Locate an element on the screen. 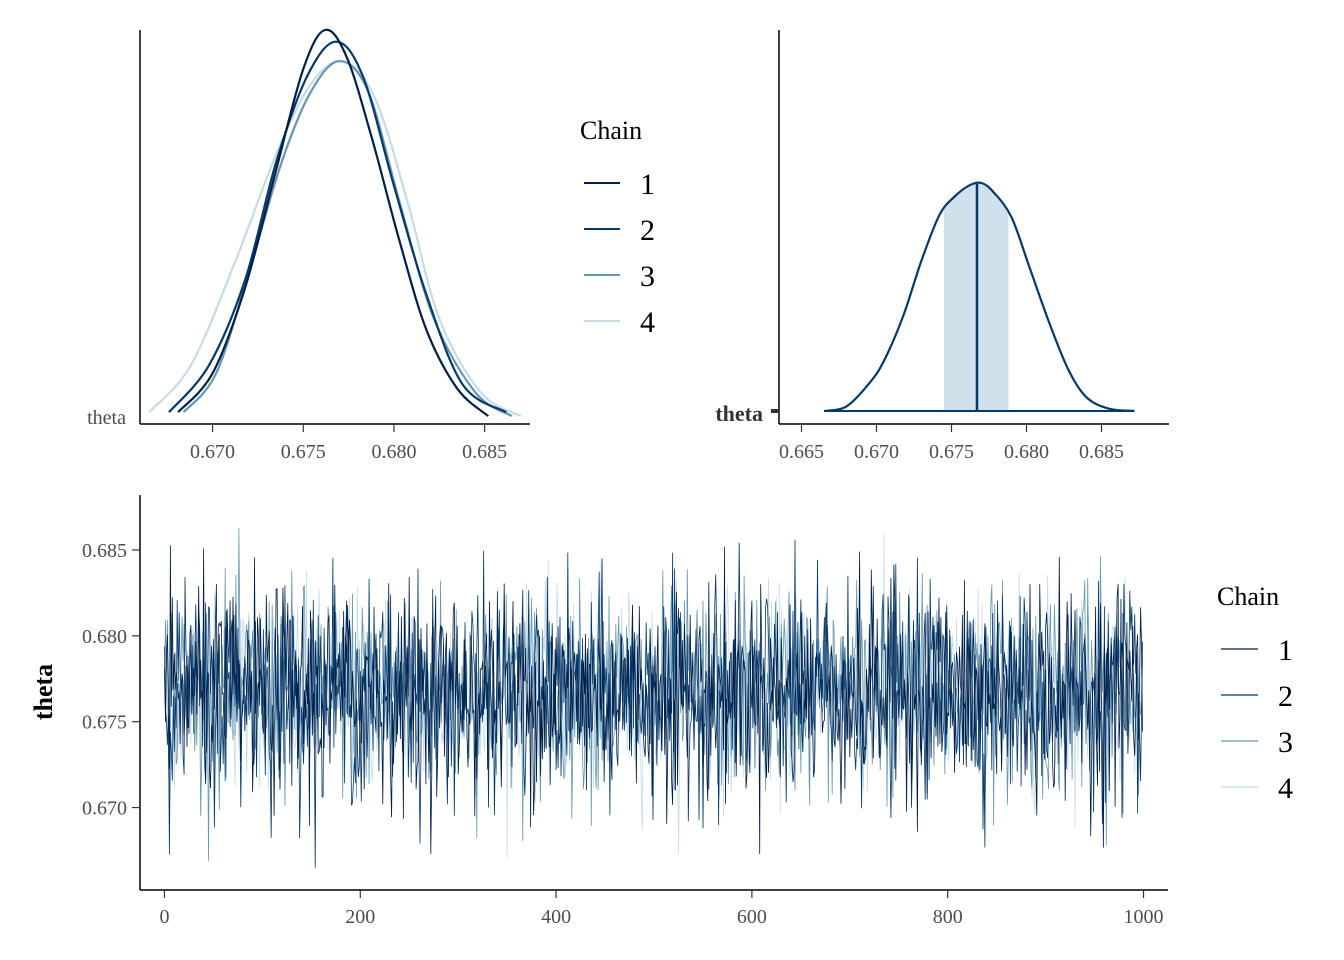 The image size is (1344, 960). y-tick-label: 0.675 is located at coordinates (104, 723).